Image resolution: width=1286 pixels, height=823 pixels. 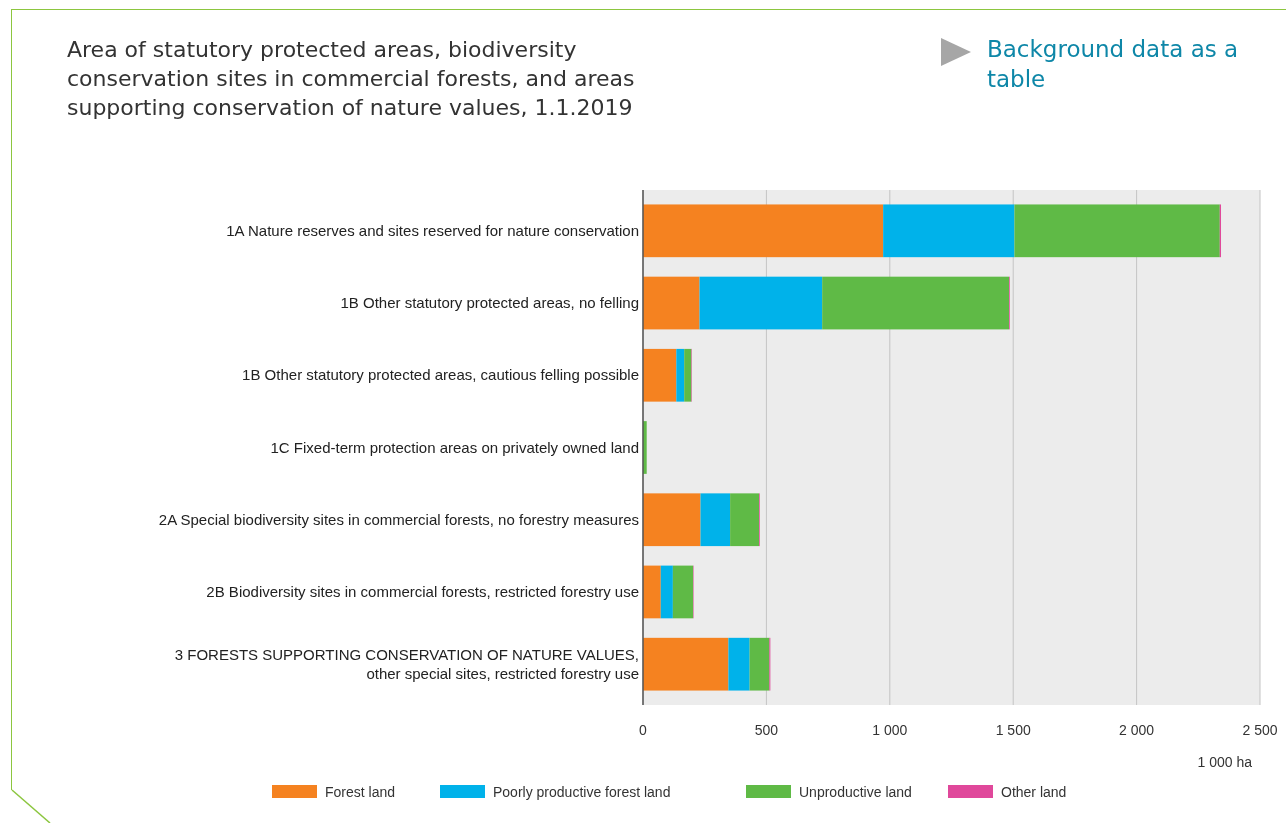 What do you see at coordinates (855, 792) in the screenshot?
I see `legend-label: Unproductive land` at bounding box center [855, 792].